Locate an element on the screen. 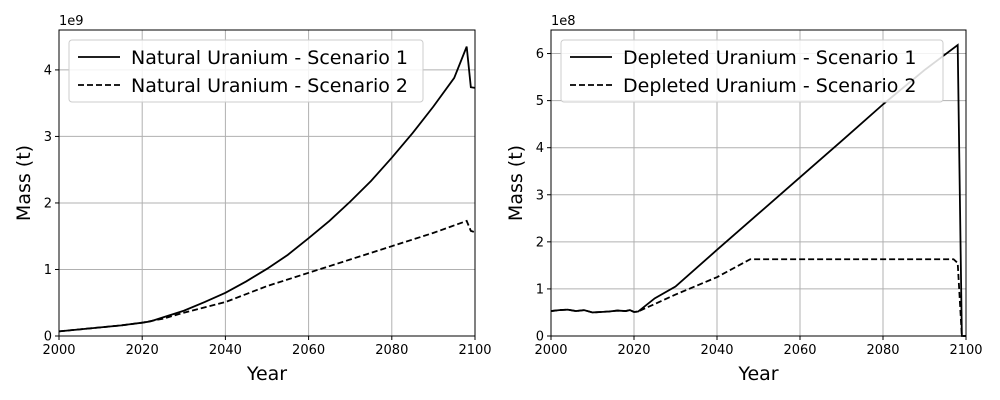  y-axis-offset-label: 1e8 is located at coordinates (563, 21).